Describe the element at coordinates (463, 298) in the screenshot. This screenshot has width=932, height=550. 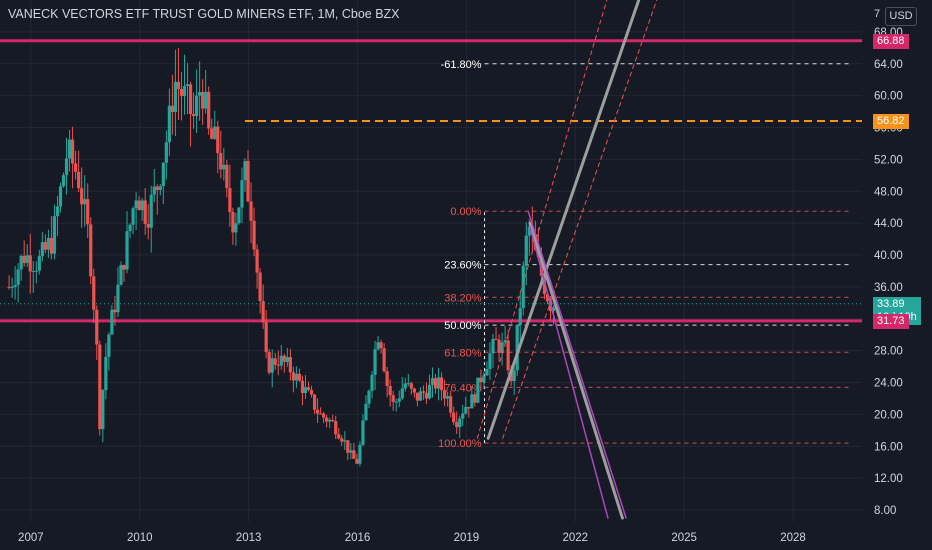
I see `fib-level-label: 38.20%` at that location.